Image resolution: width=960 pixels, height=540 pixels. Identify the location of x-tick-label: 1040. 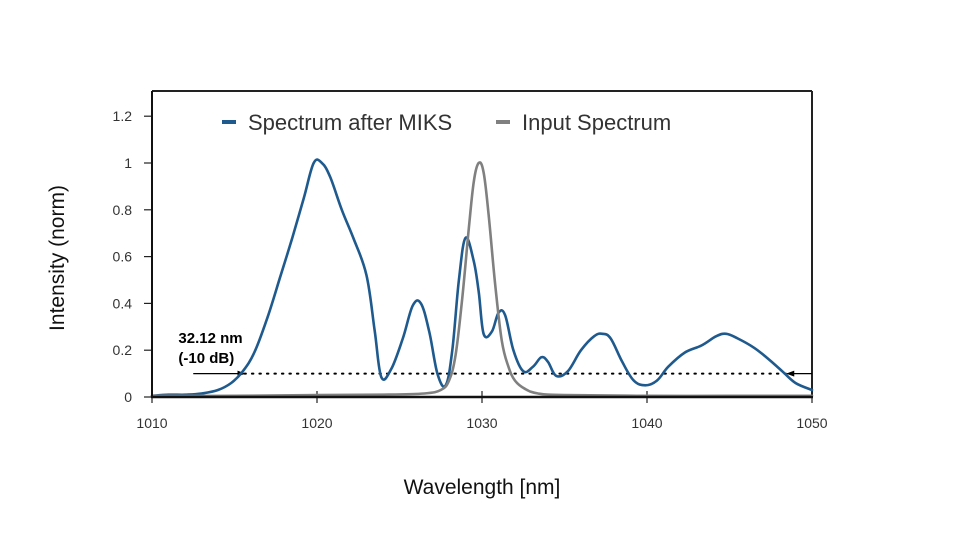
(646, 423).